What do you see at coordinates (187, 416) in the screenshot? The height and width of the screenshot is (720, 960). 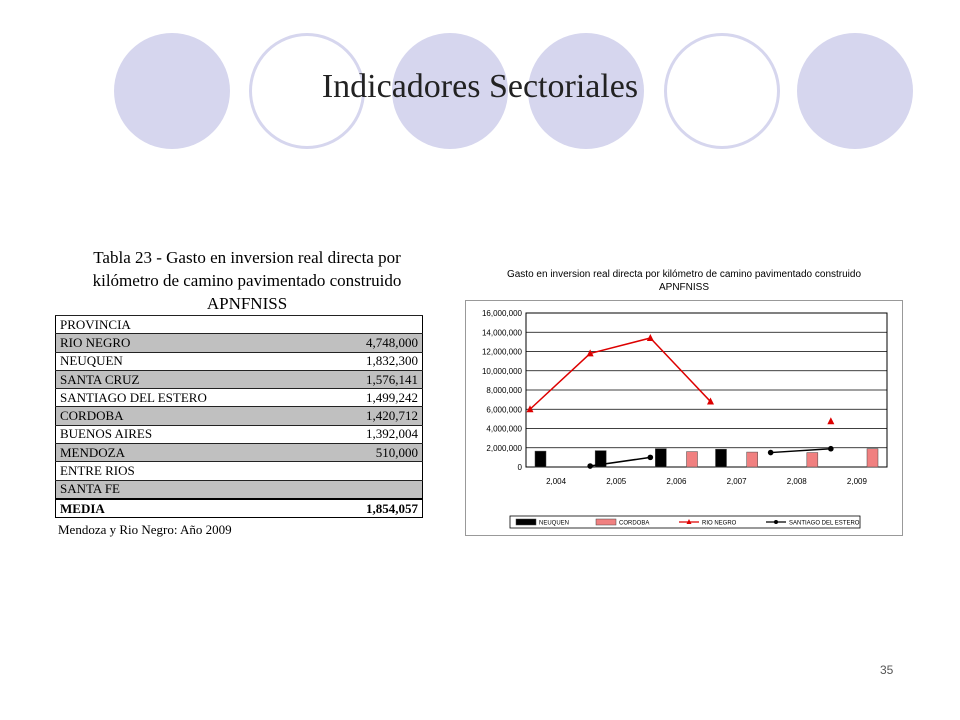 I see `province-name: CORDOBA` at bounding box center [187, 416].